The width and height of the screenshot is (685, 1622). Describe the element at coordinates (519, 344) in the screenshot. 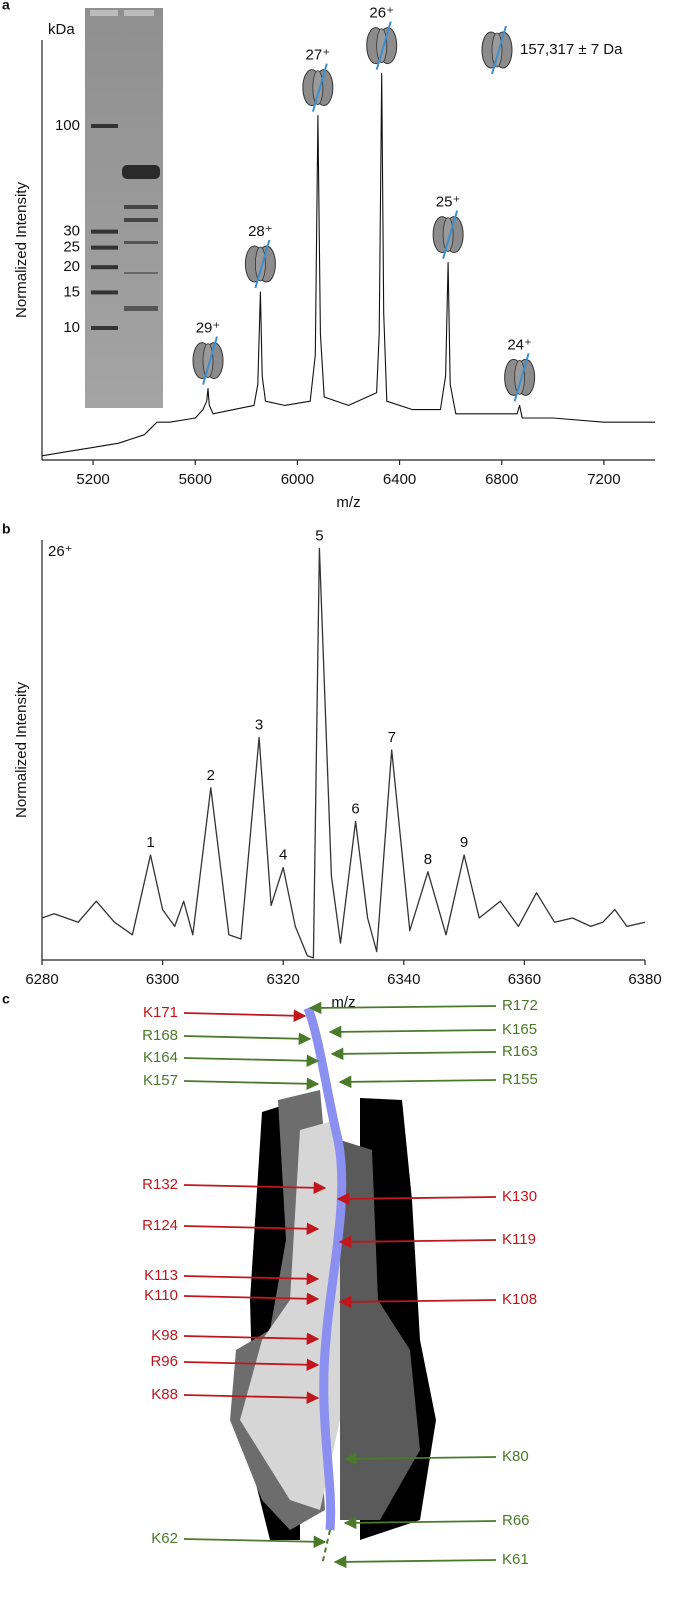

I see `peak-label: 24⁺` at that location.